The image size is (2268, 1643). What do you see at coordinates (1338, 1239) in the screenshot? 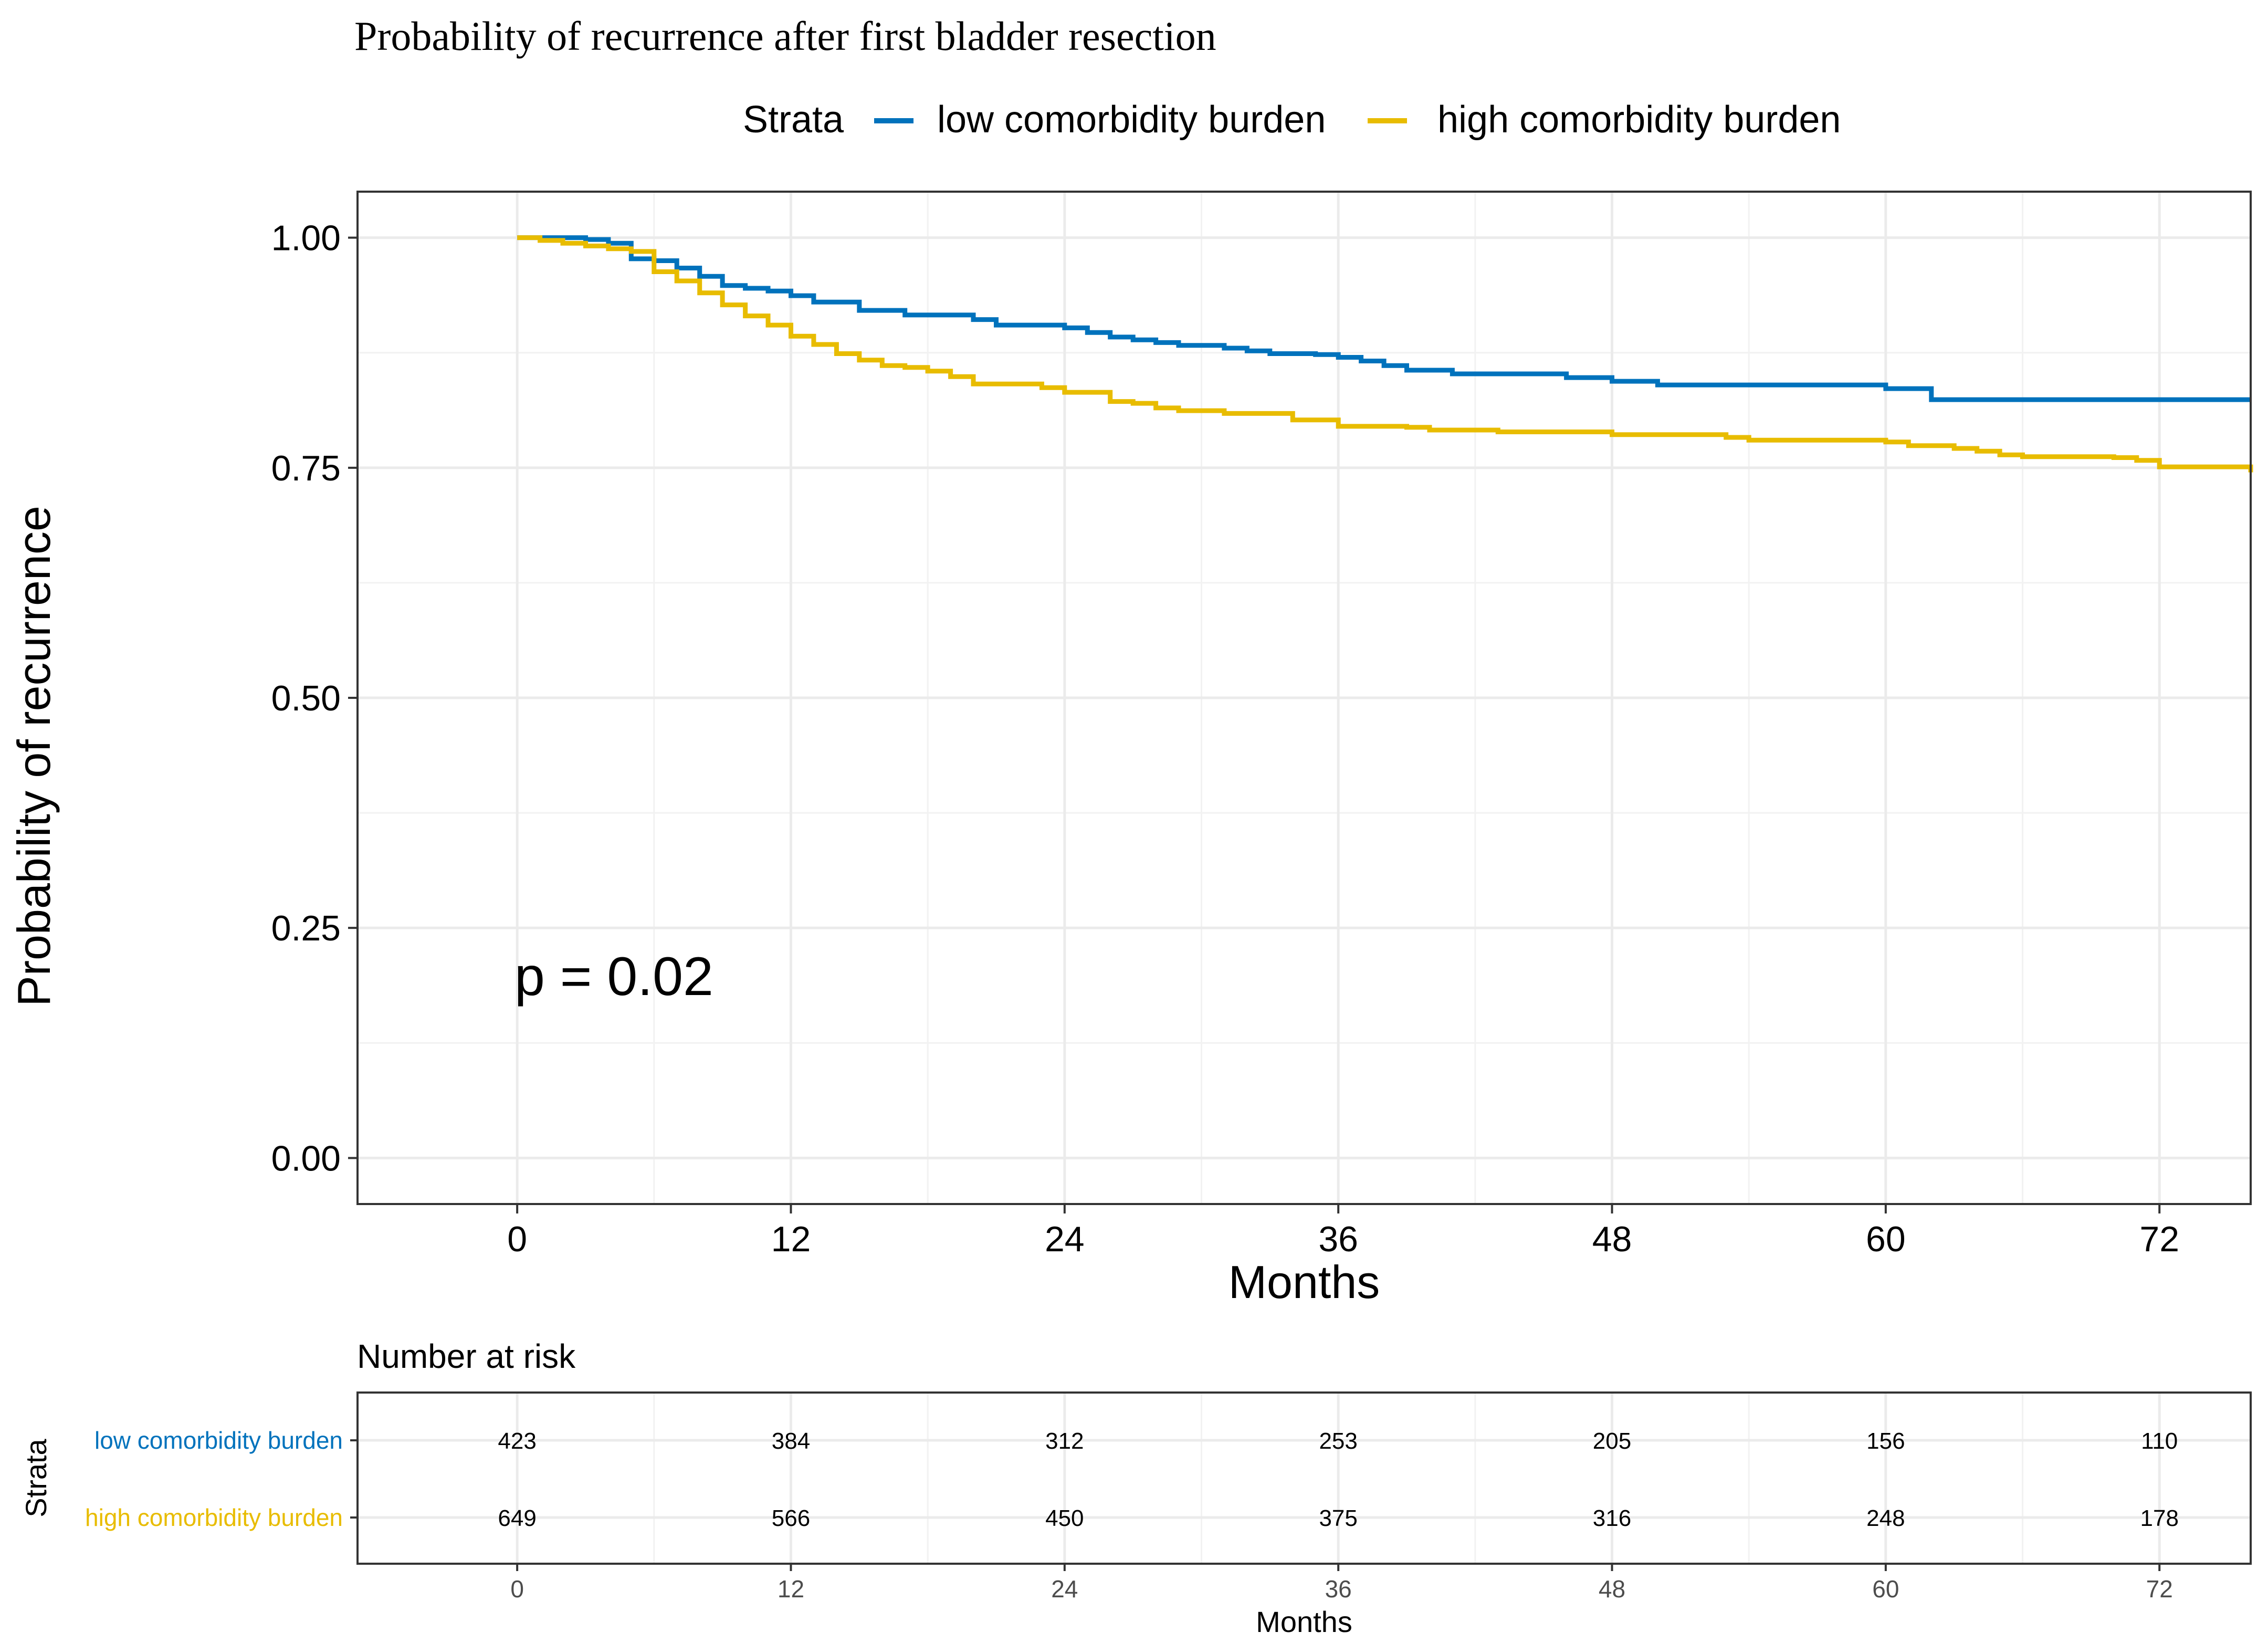
I see `x-tick-label-3: 36` at bounding box center [1338, 1239].